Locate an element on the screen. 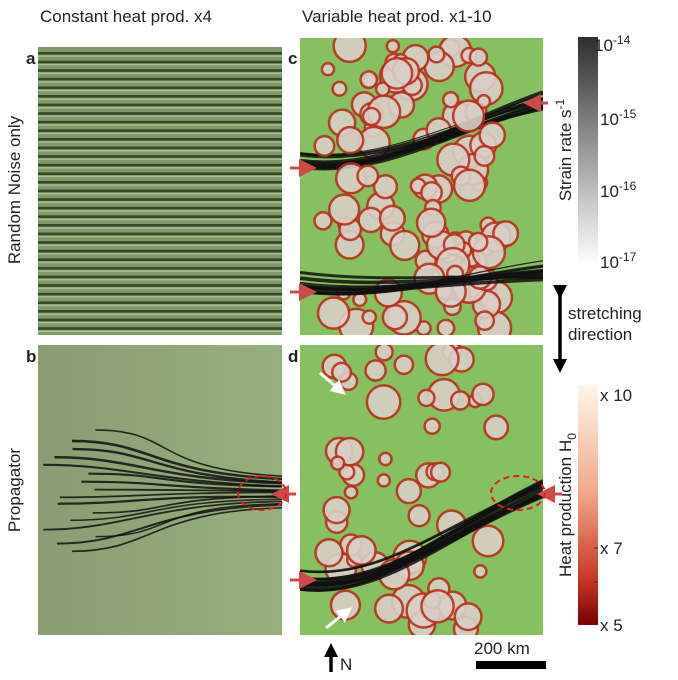  strain-tick: 10-16 is located at coordinates (618, 190).